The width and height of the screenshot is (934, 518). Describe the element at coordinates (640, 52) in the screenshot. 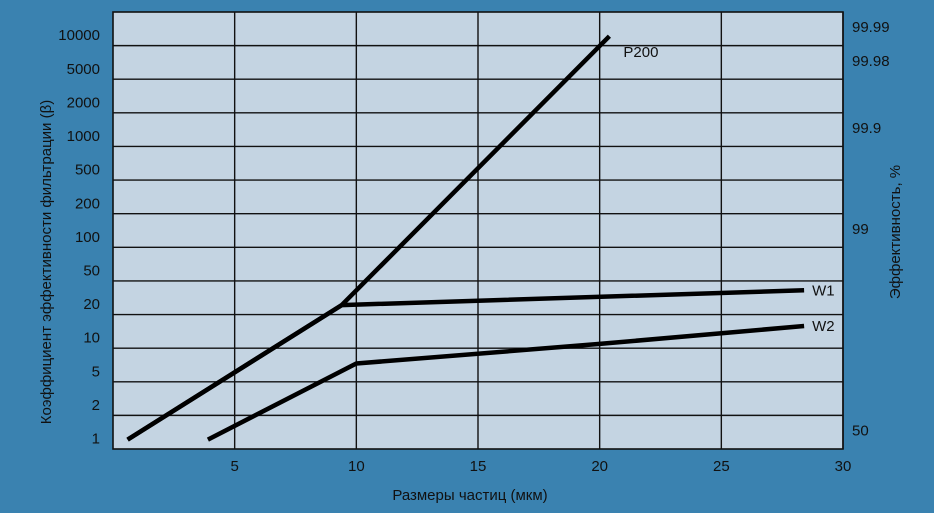

I see `series-label-p200: P200` at that location.